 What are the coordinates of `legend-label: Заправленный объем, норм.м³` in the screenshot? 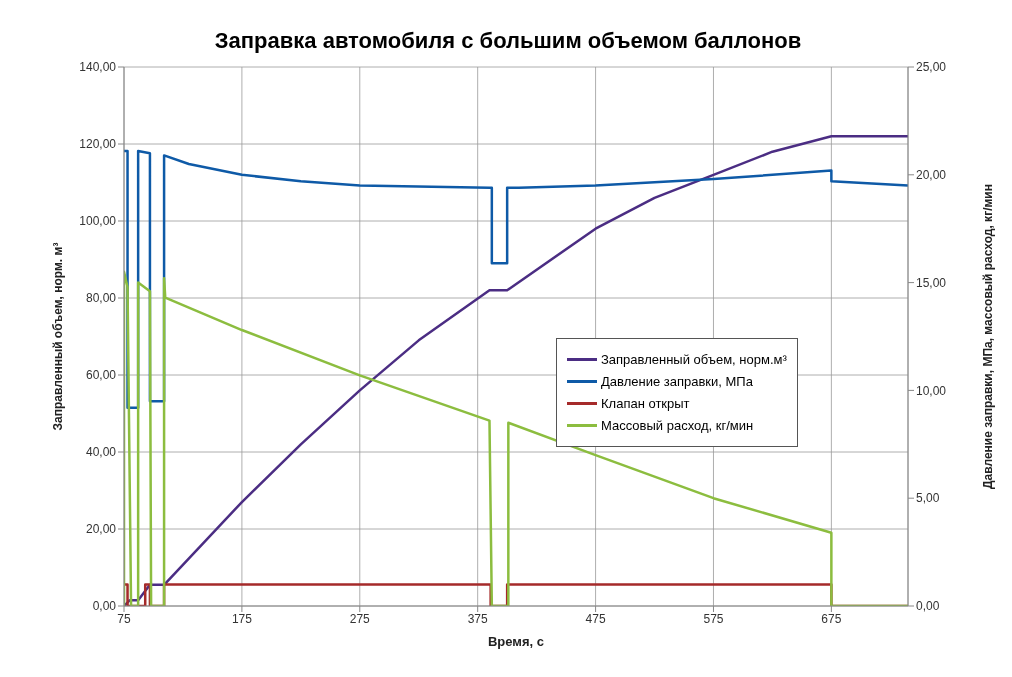 It's located at (694, 359).